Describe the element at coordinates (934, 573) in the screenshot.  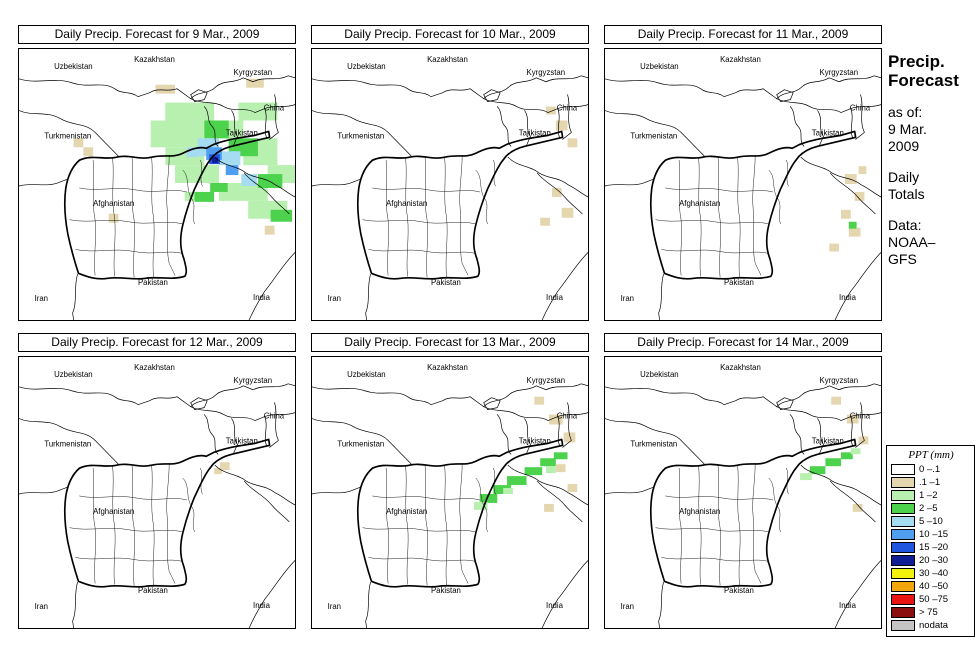
I see `legend-label: 30 –40` at that location.